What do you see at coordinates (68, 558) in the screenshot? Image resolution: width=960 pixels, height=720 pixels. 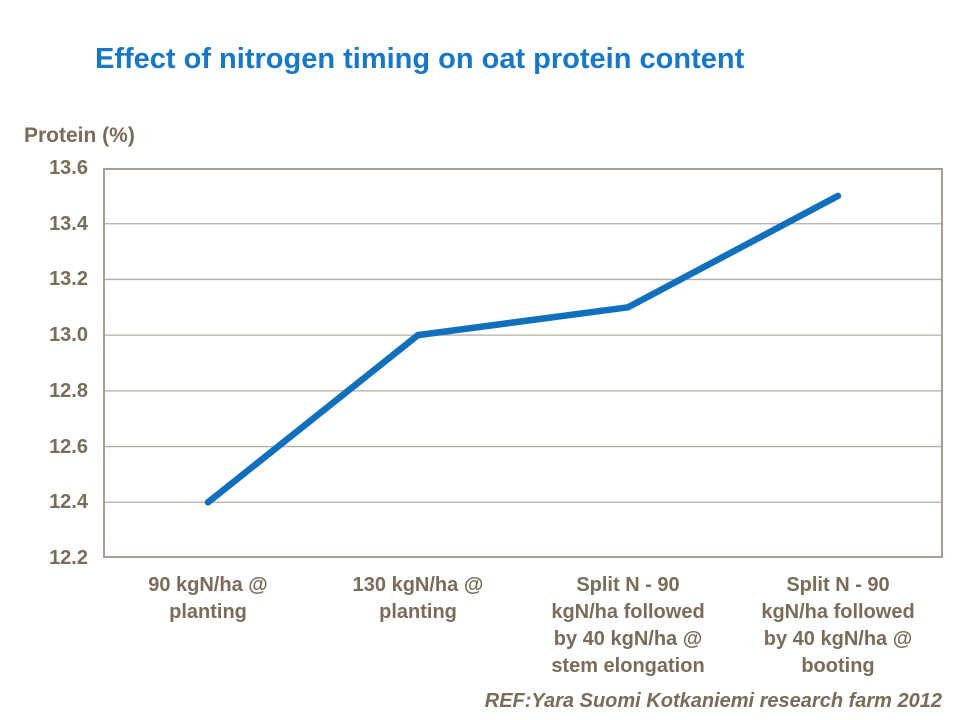 I see `y-tick-label: 12.2` at bounding box center [68, 558].